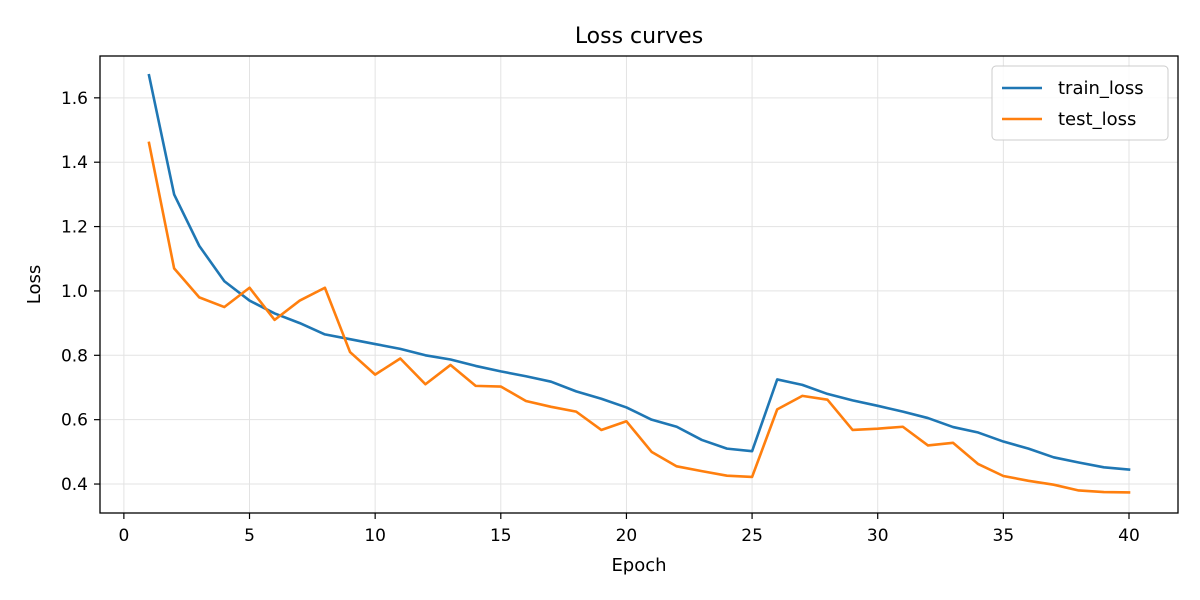  I want to click on y-tick-label: 1.2, so click(74, 228).